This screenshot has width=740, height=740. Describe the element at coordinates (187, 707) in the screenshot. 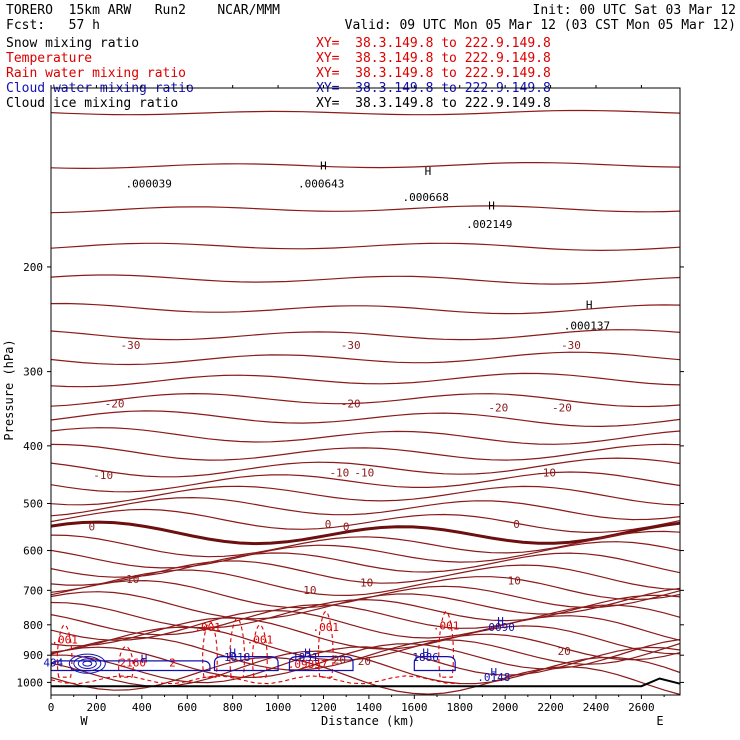

I see `x-tick-label: 600` at that location.